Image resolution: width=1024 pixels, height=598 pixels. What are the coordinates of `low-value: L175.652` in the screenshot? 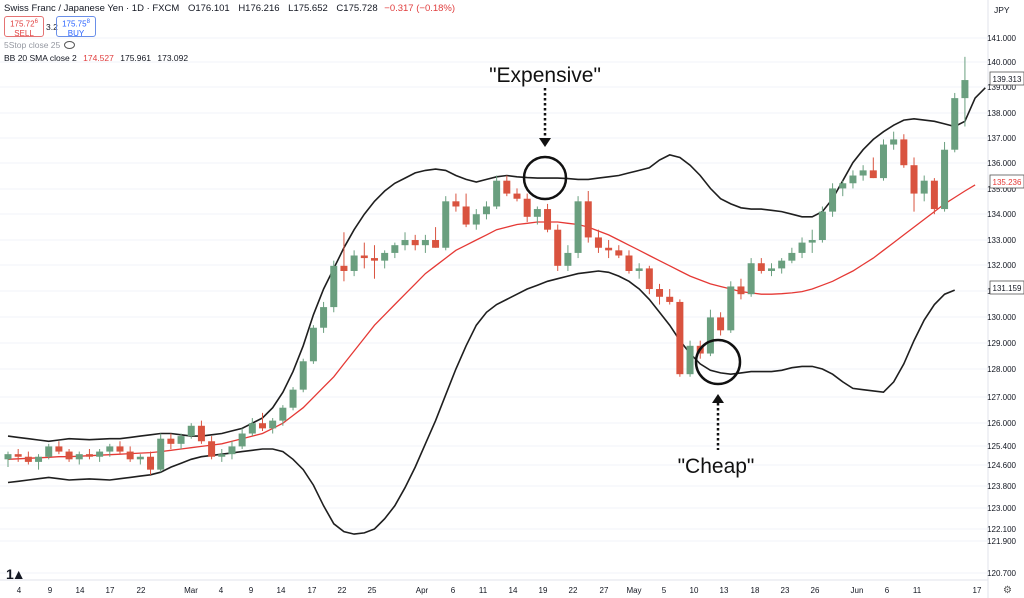 It's located at (308, 8).